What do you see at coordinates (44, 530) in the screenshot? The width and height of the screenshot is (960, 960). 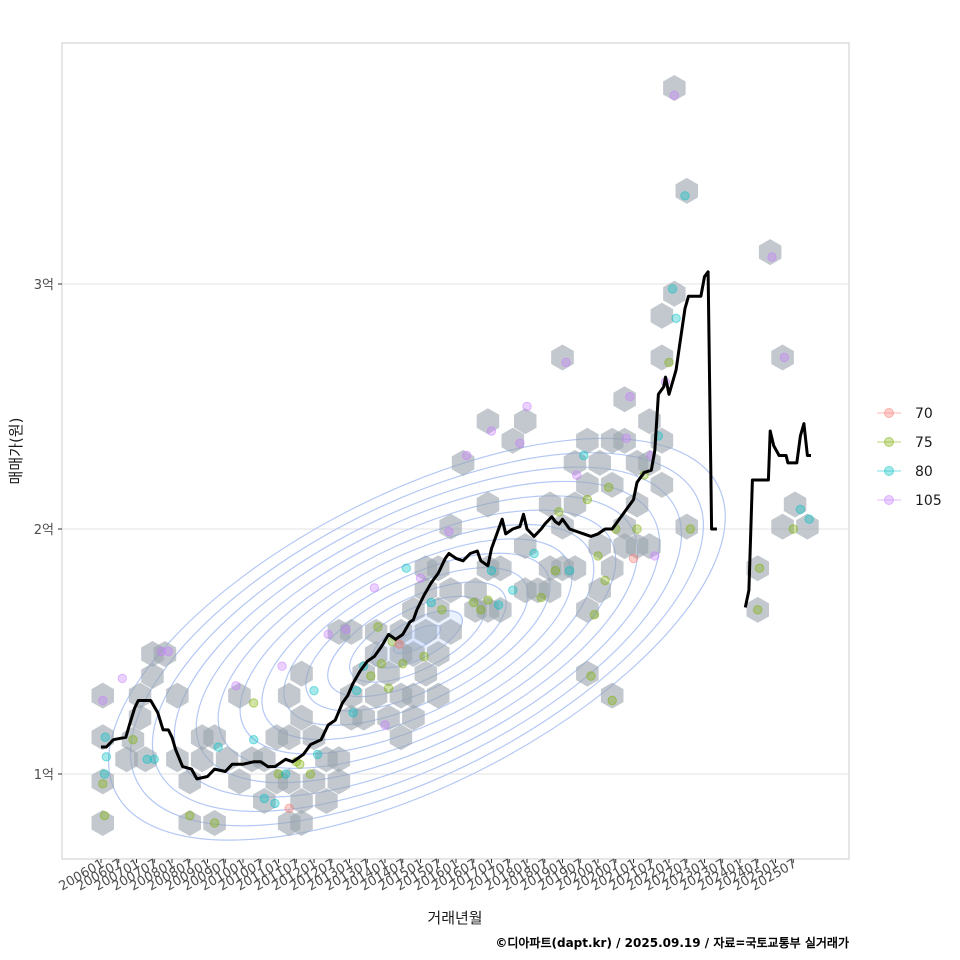 I see `y-tick-label-1: 2억` at bounding box center [44, 530].